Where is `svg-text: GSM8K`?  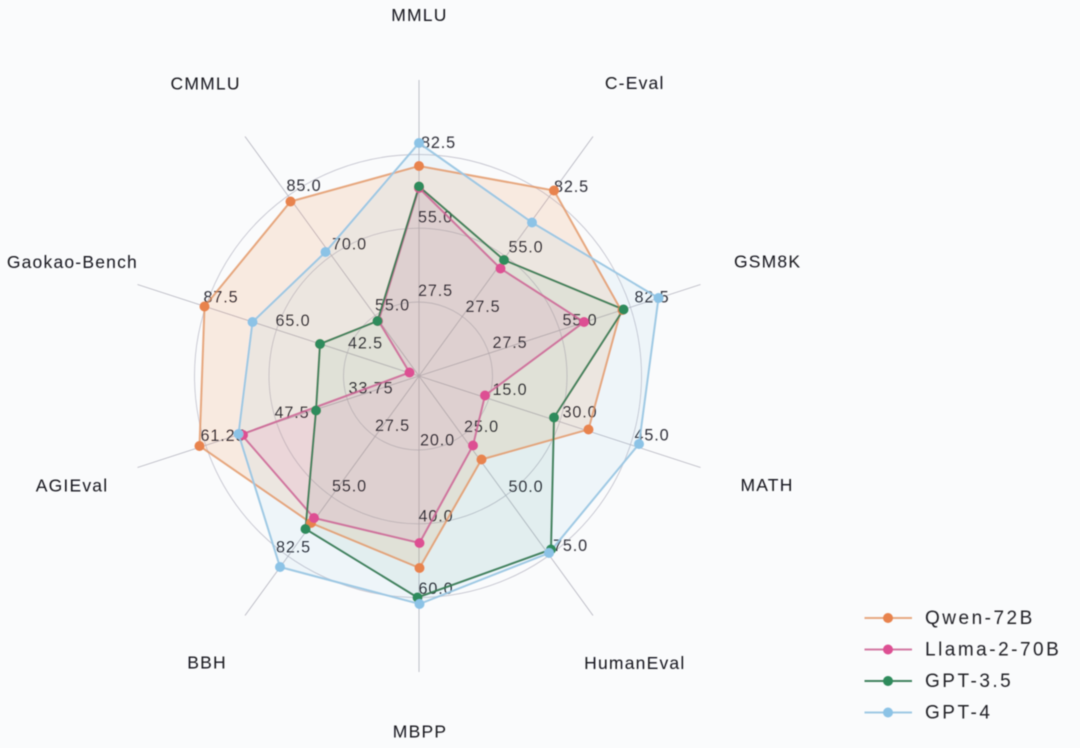
svg-text: GSM8K is located at coordinates (767, 262).